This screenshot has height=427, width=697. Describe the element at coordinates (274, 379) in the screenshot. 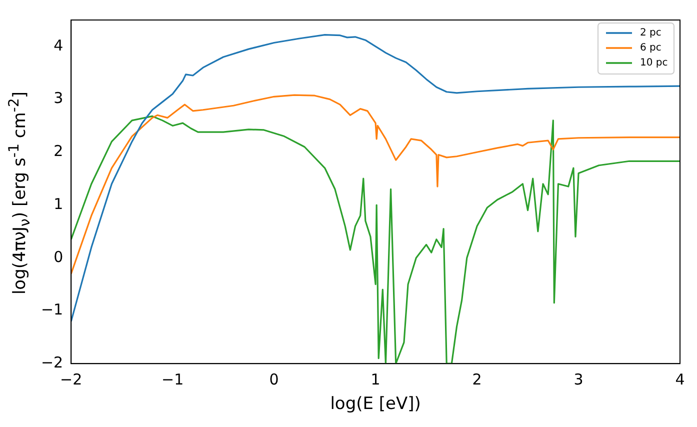

I see `x-tick-label: 0` at that location.